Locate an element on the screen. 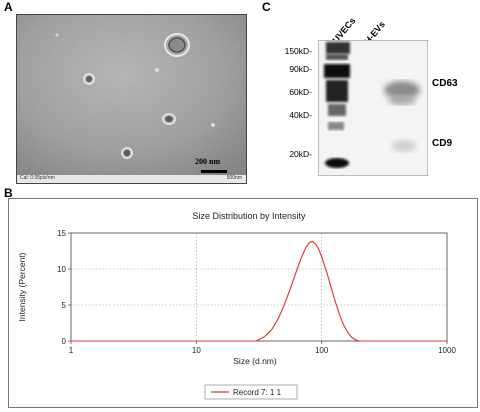 The height and width of the screenshot is (412, 480). marker-20kd: 20kD- is located at coordinates (300, 154).